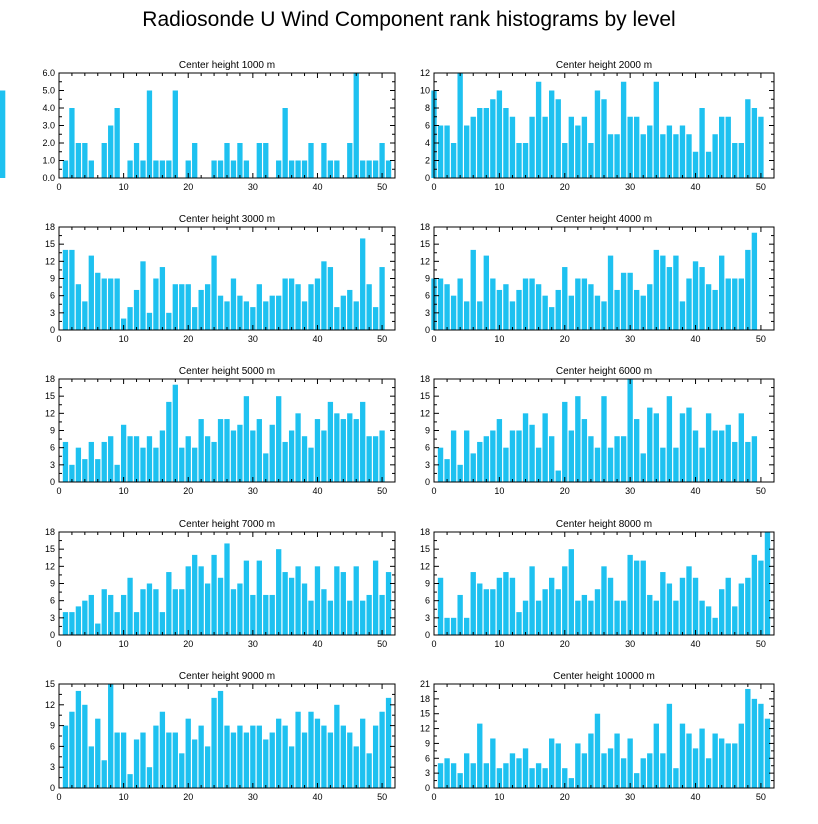  Describe the element at coordinates (427, 296) in the screenshot. I see `y-tick-label: 6` at that location.